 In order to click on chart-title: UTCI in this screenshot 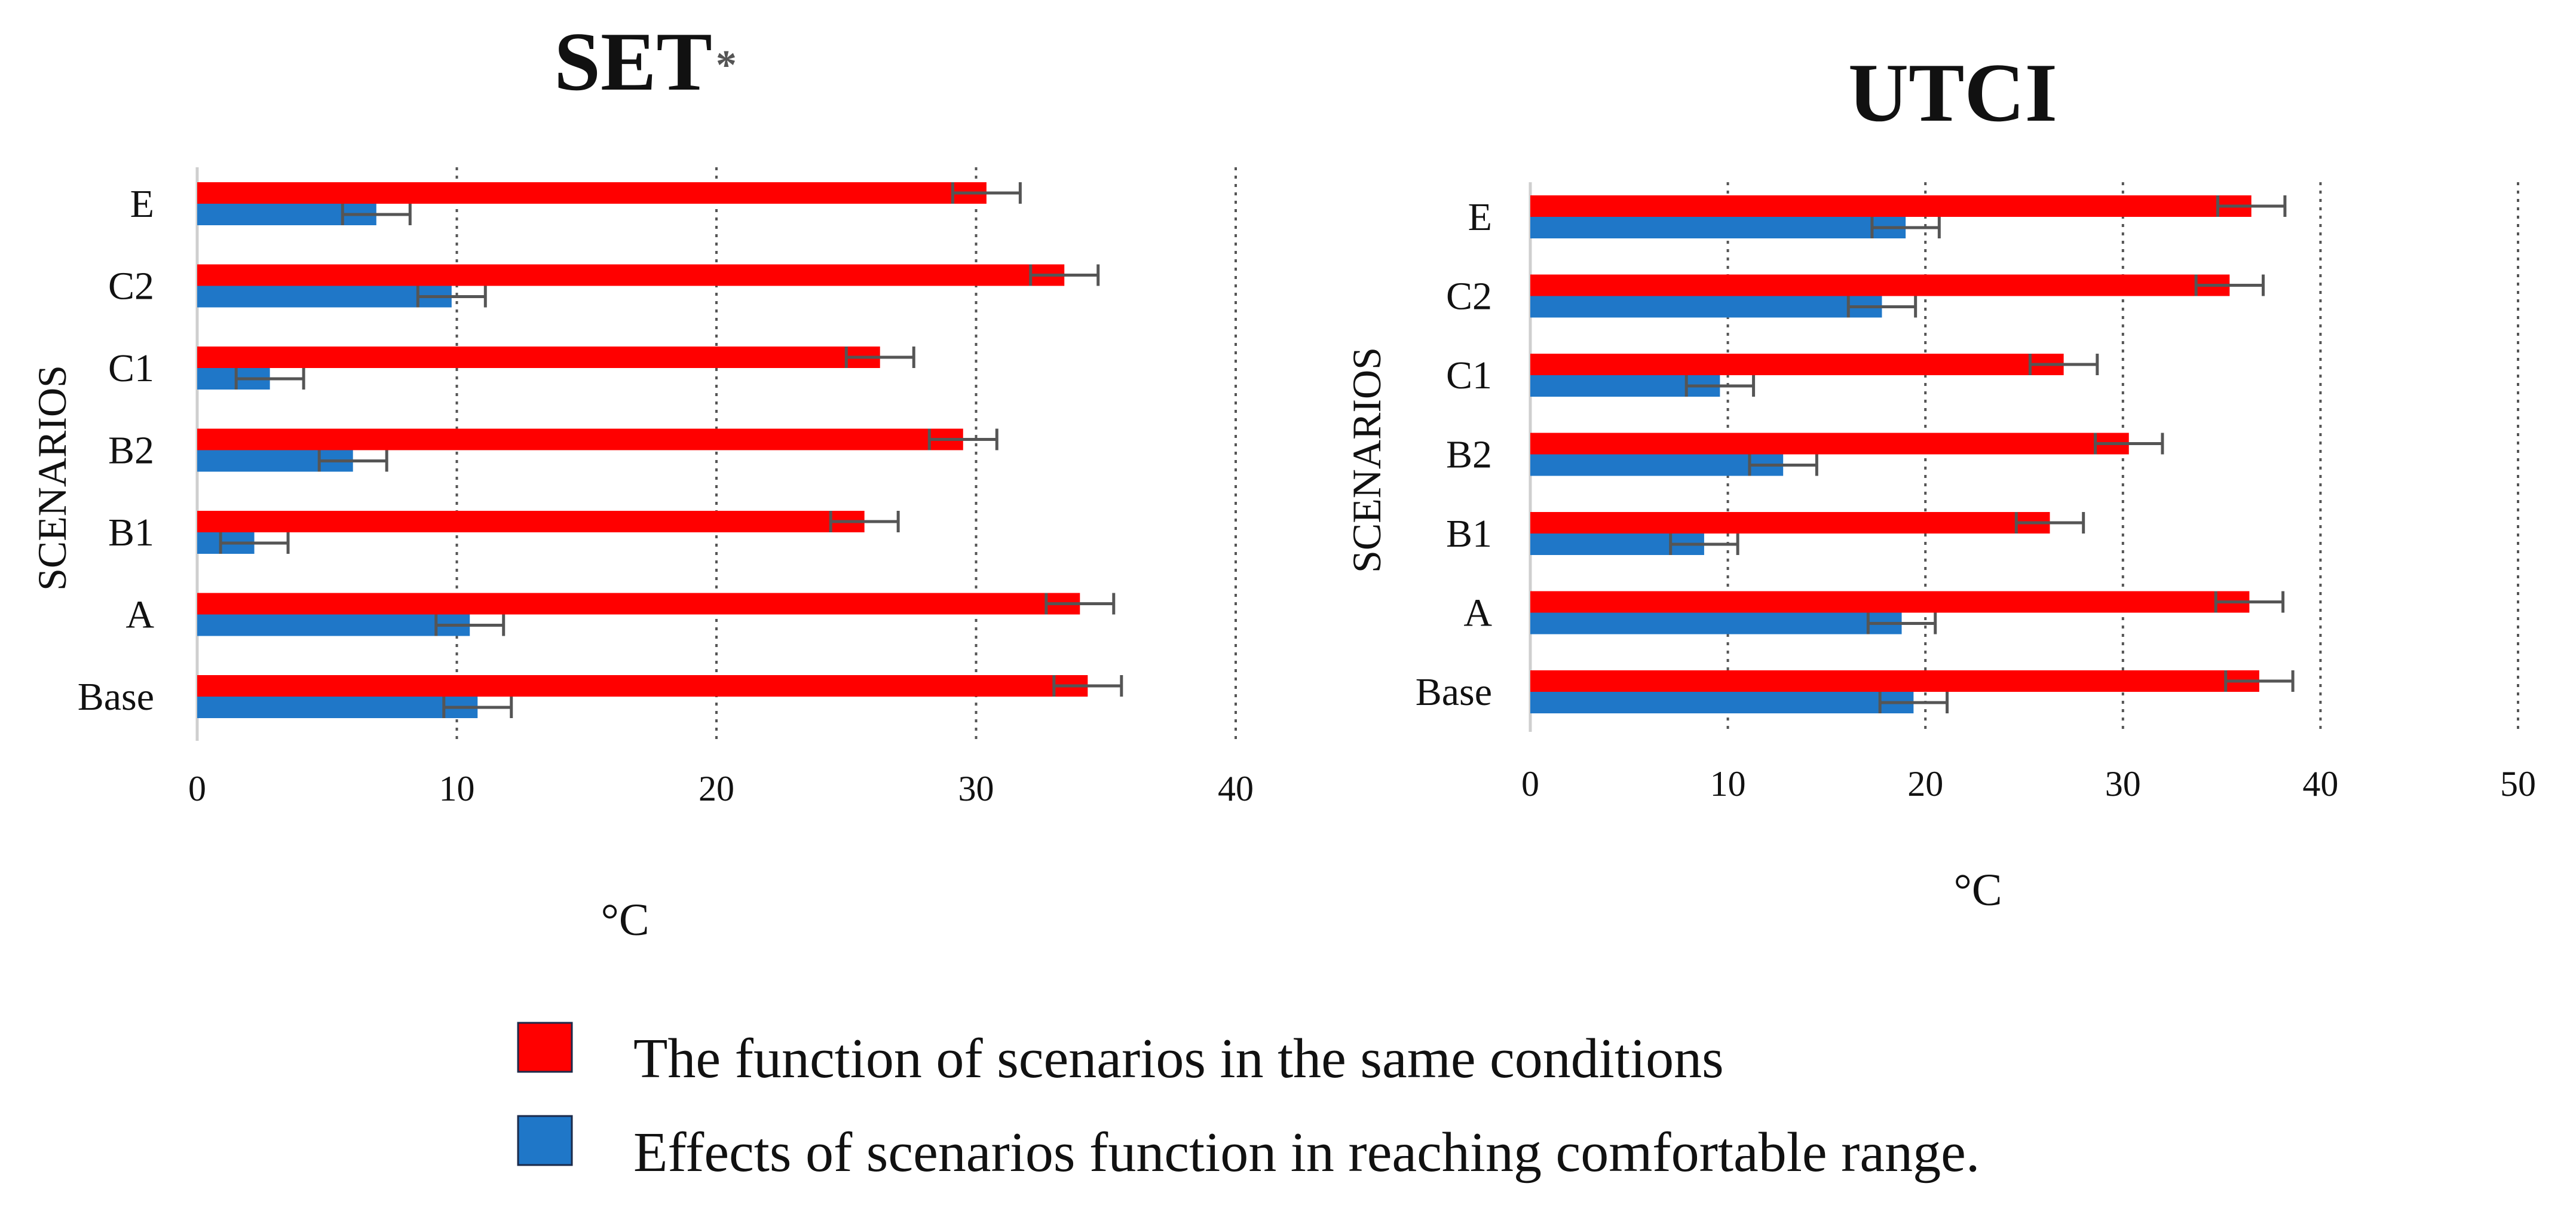, I will do `click(1953, 93)`.